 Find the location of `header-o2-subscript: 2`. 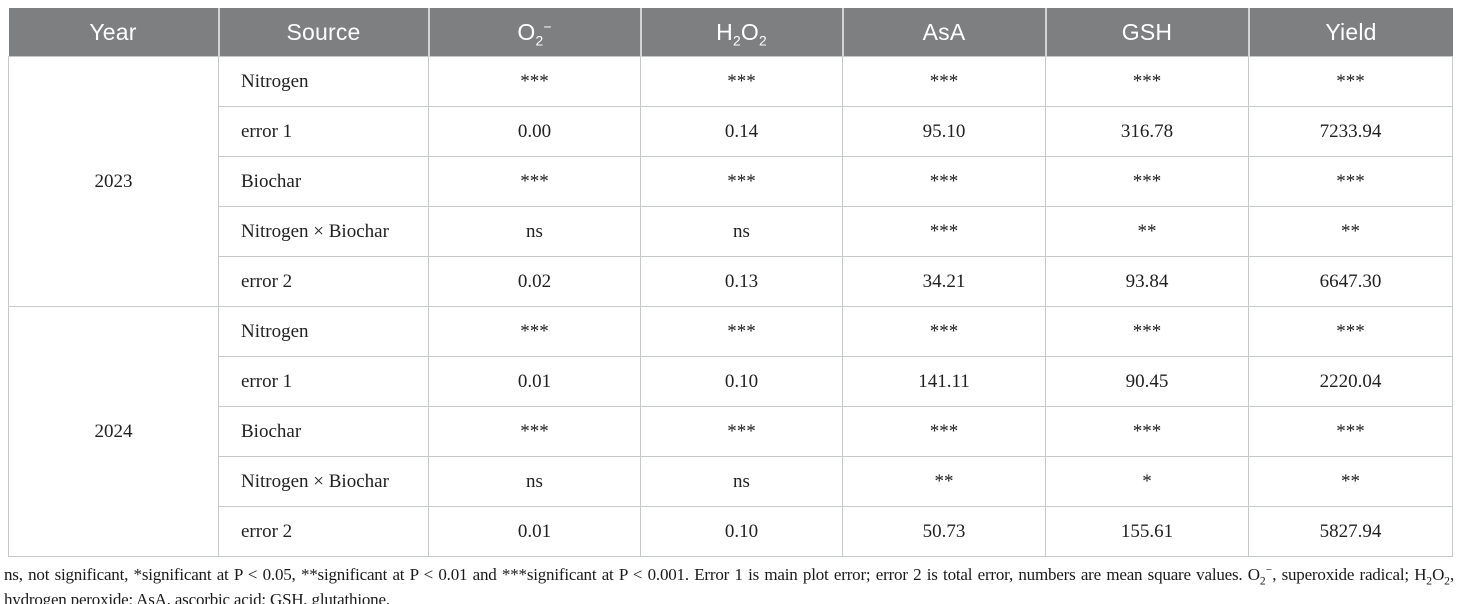

header-o2-subscript: 2 is located at coordinates (539, 41).